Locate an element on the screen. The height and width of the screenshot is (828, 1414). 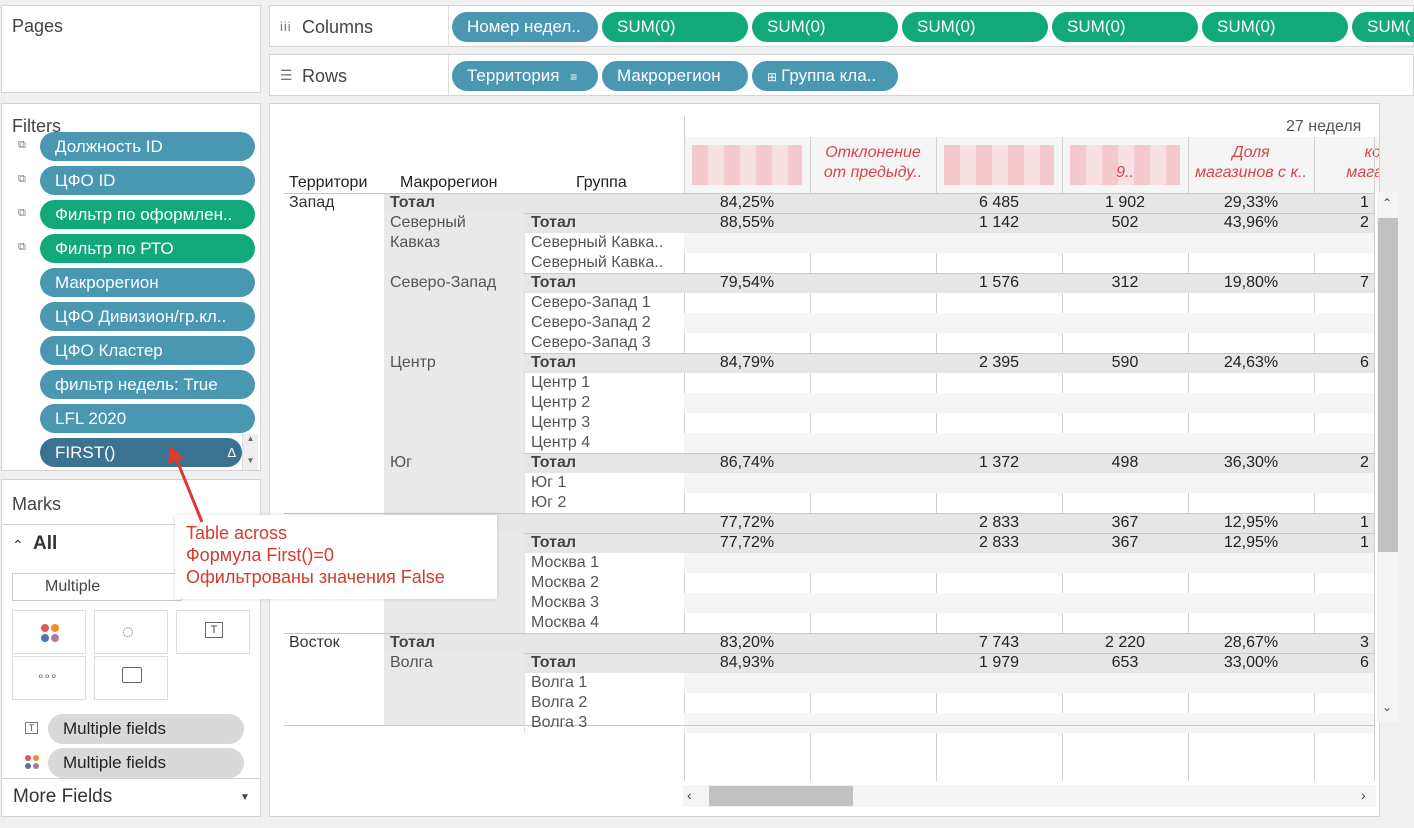
scroll-up-icon: ▲ is located at coordinates (250, 438).